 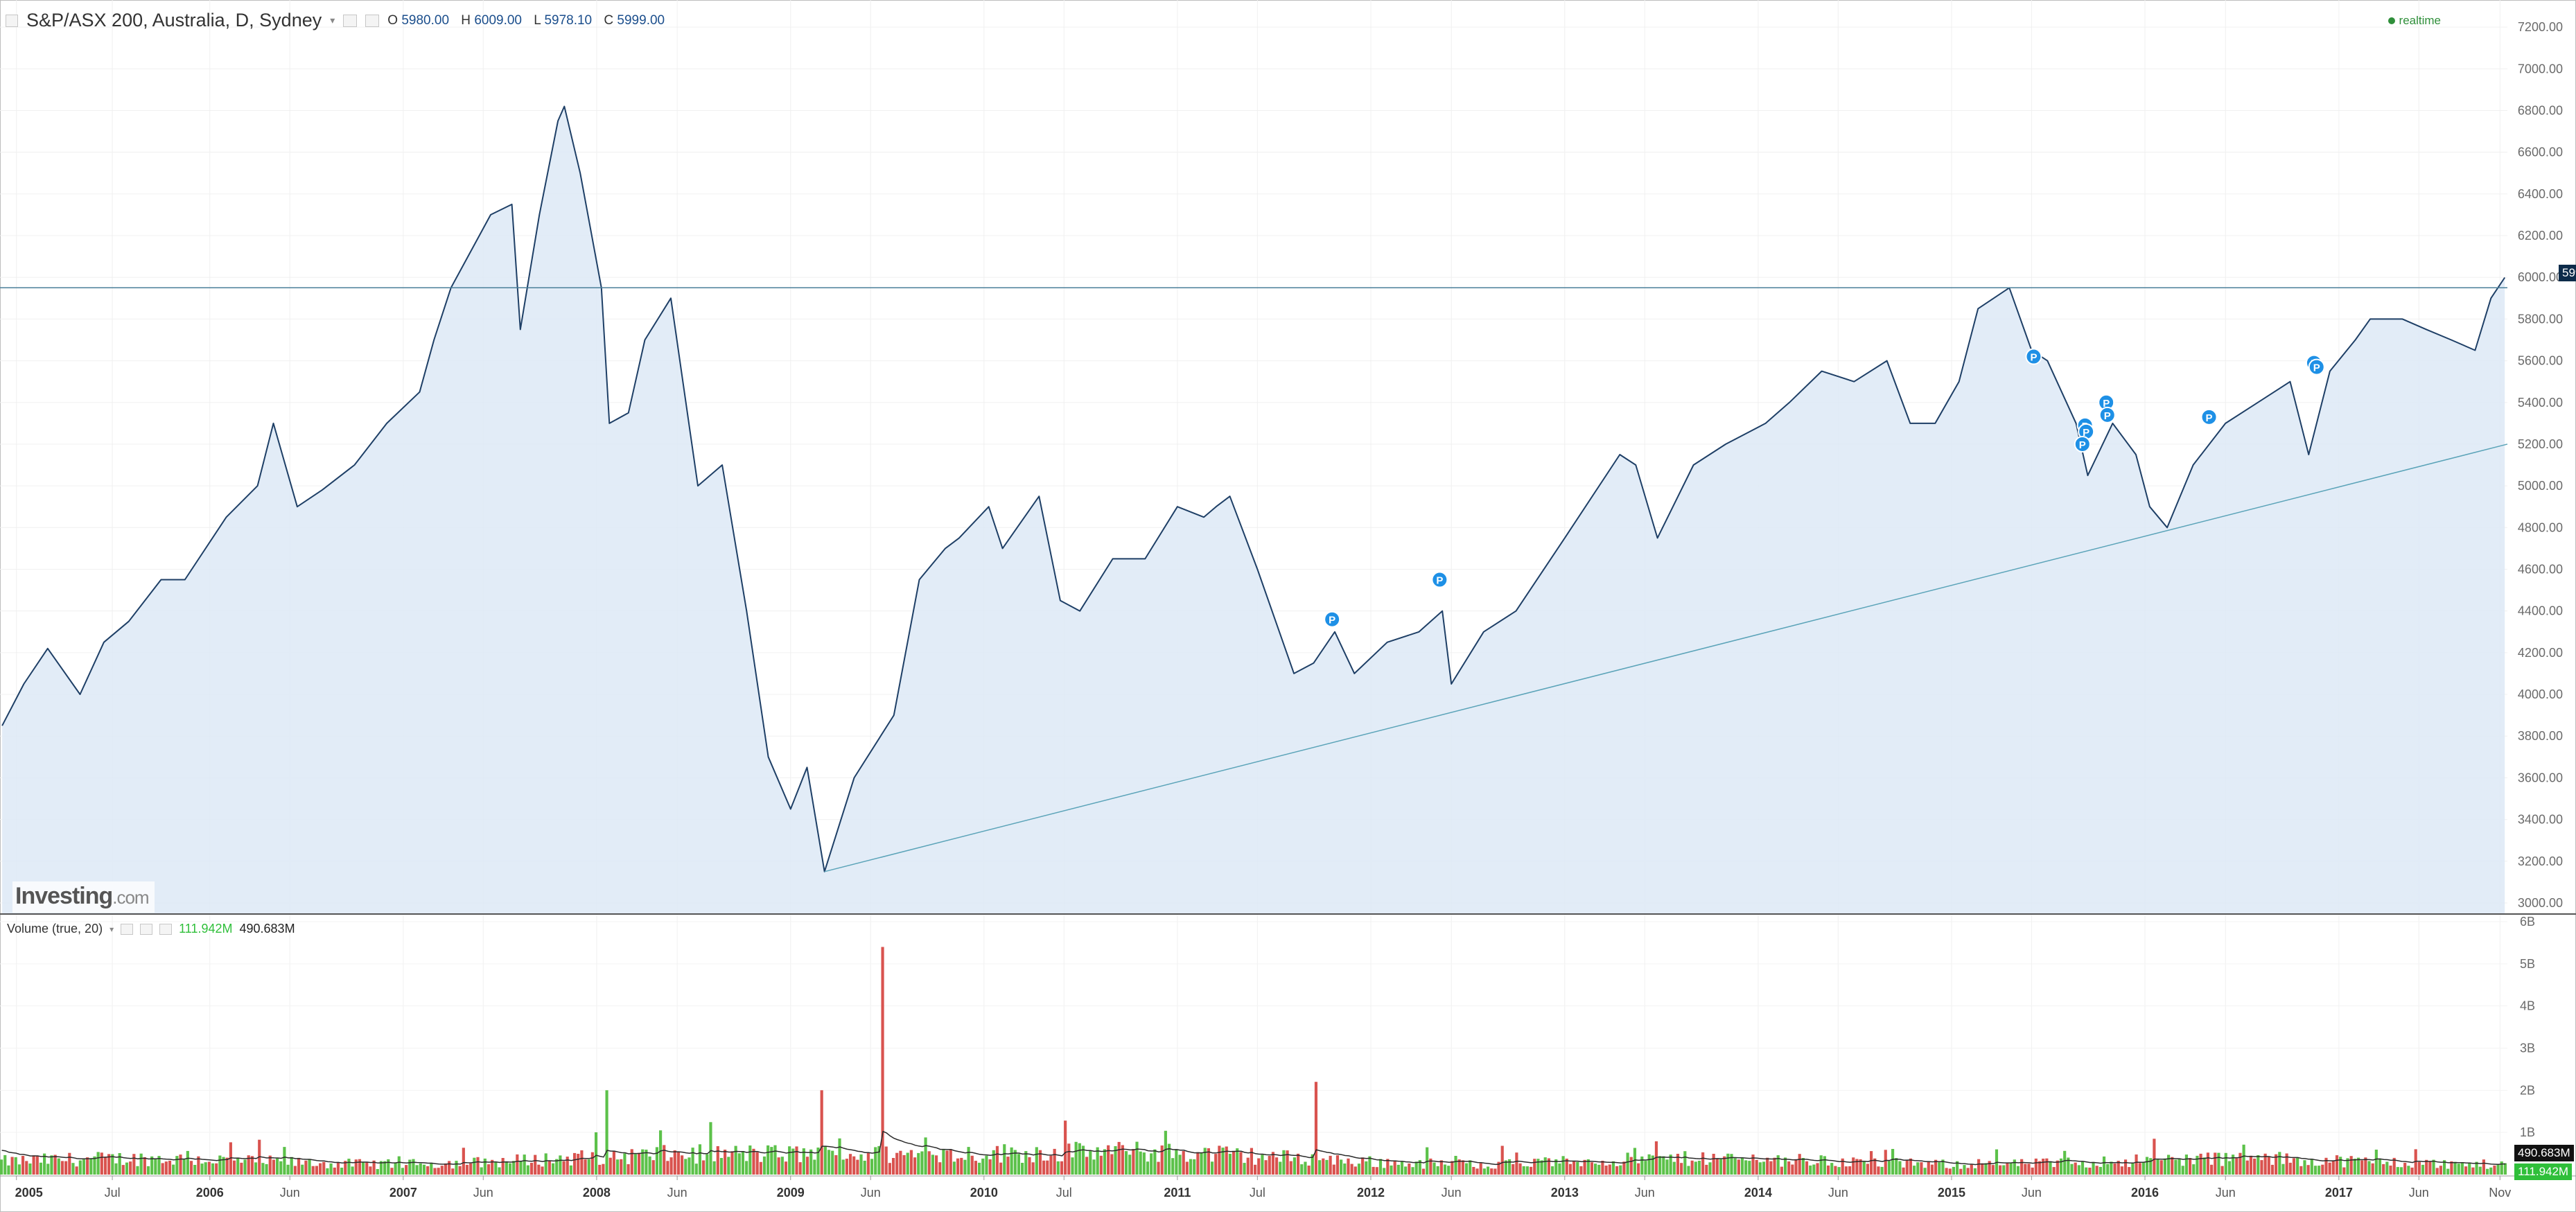 What do you see at coordinates (2540, 694) in the screenshot?
I see `price-axis-tick-label: 4000.00` at bounding box center [2540, 694].